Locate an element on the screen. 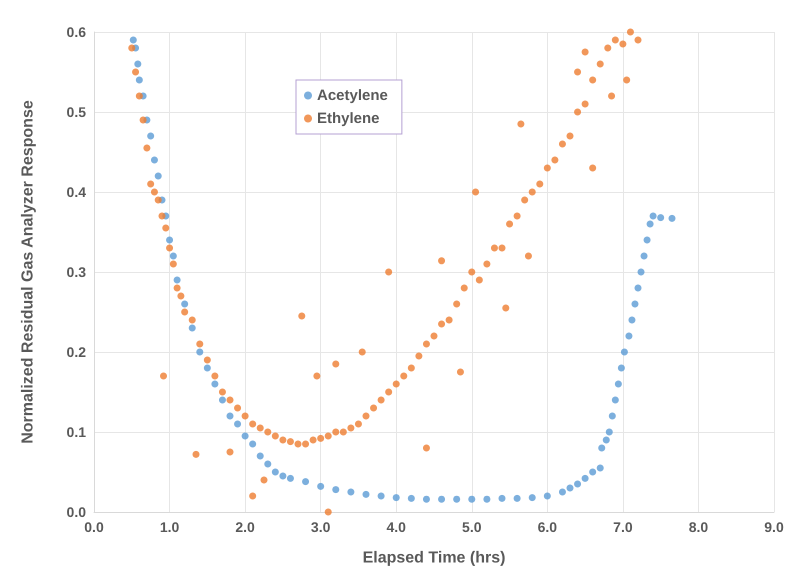 Image resolution: width=789 pixels, height=585 pixels. y-tick-label: 0.1 is located at coordinates (76, 432).